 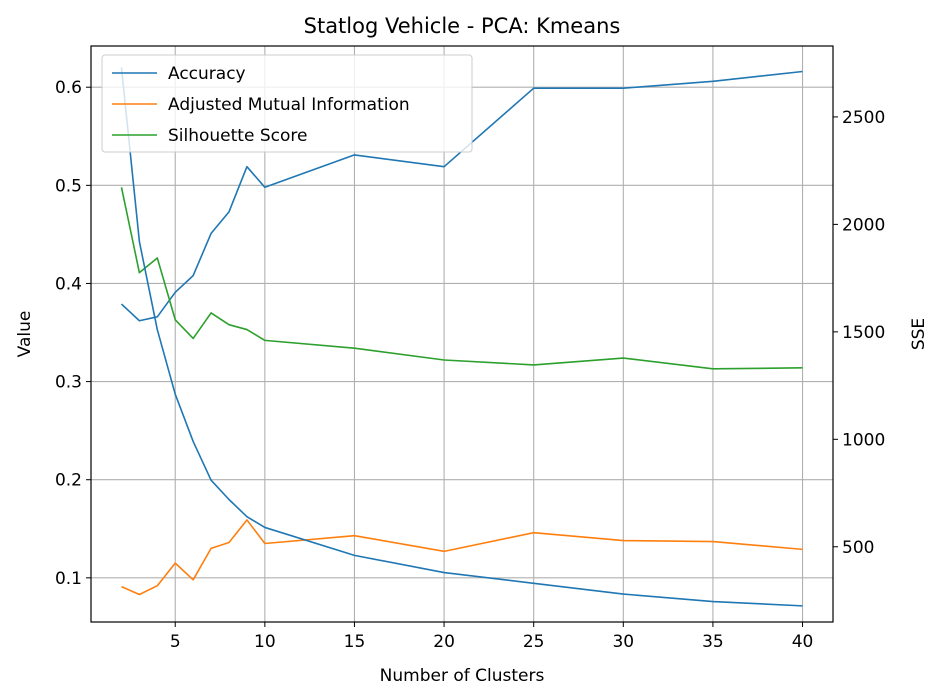 I want to click on legend-label-adjusted-mutual-information: Adjusted Mutual Information, so click(x=289, y=105).